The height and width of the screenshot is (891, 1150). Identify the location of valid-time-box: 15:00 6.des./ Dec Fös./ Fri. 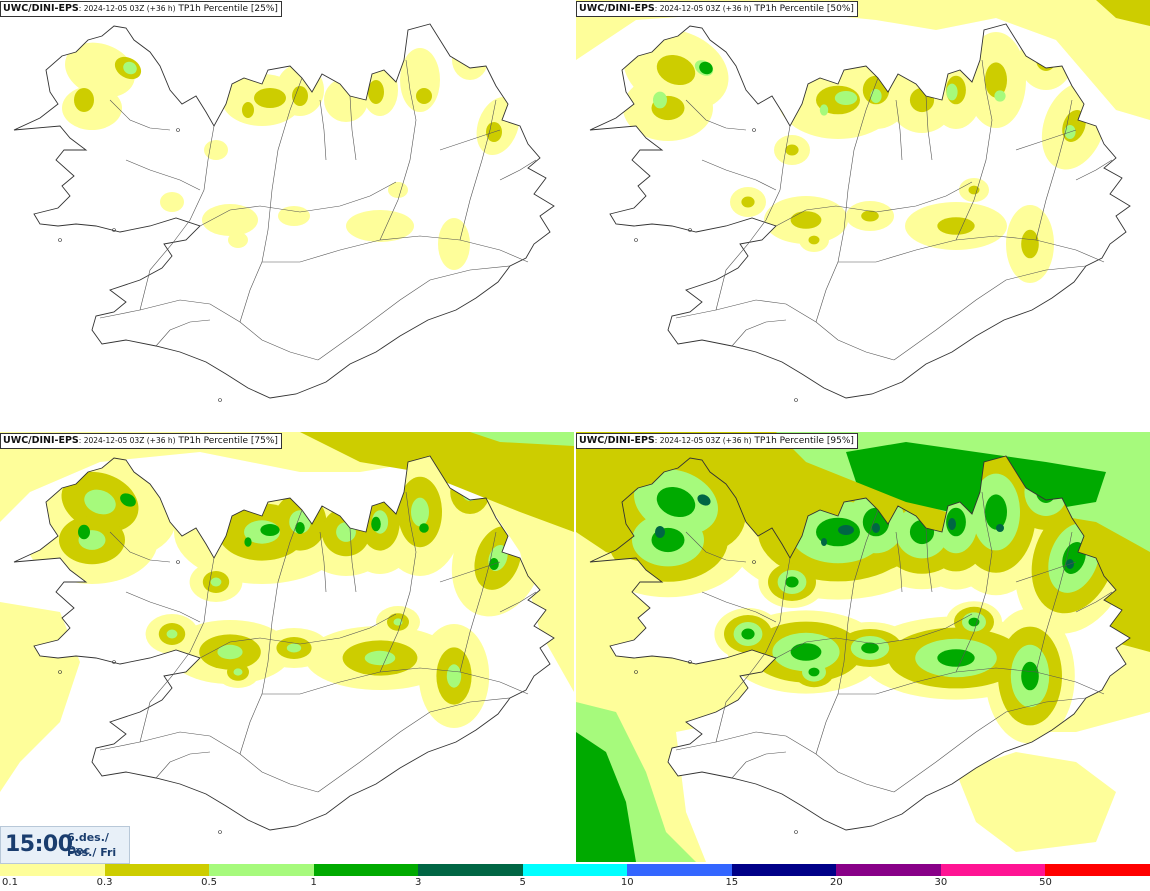
(65, 845).